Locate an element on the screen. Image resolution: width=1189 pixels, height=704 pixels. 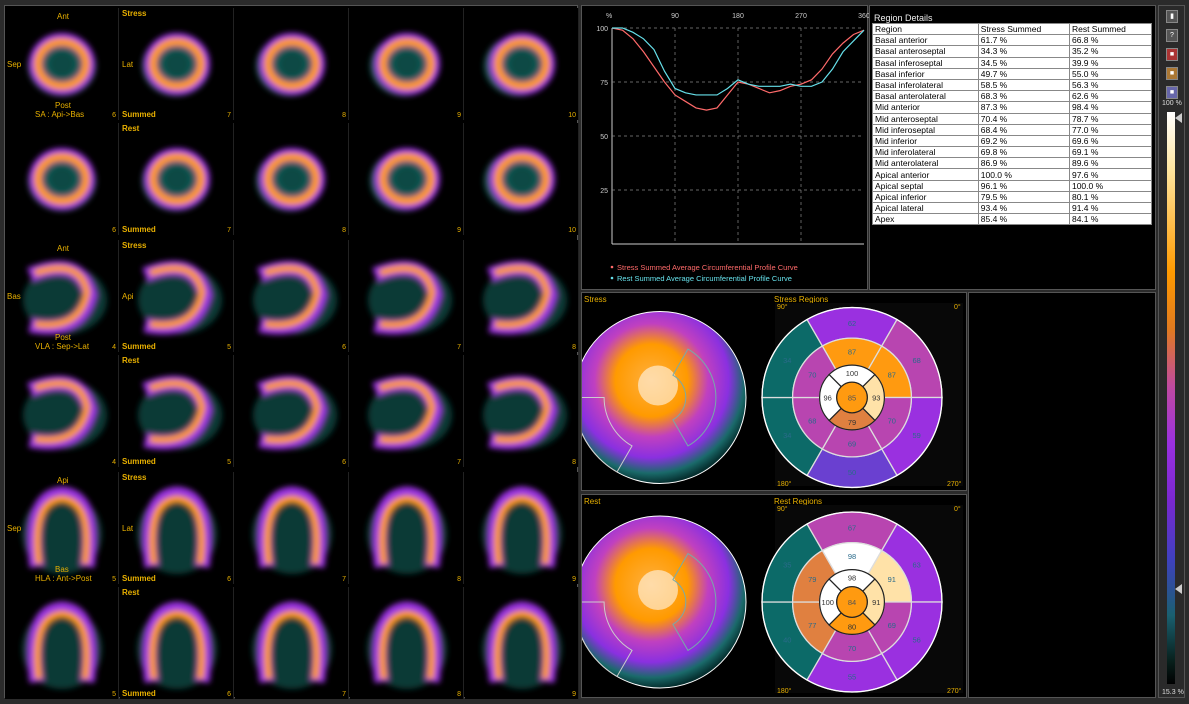
table-cell: 79.5 % is located at coordinates (1023, 197).